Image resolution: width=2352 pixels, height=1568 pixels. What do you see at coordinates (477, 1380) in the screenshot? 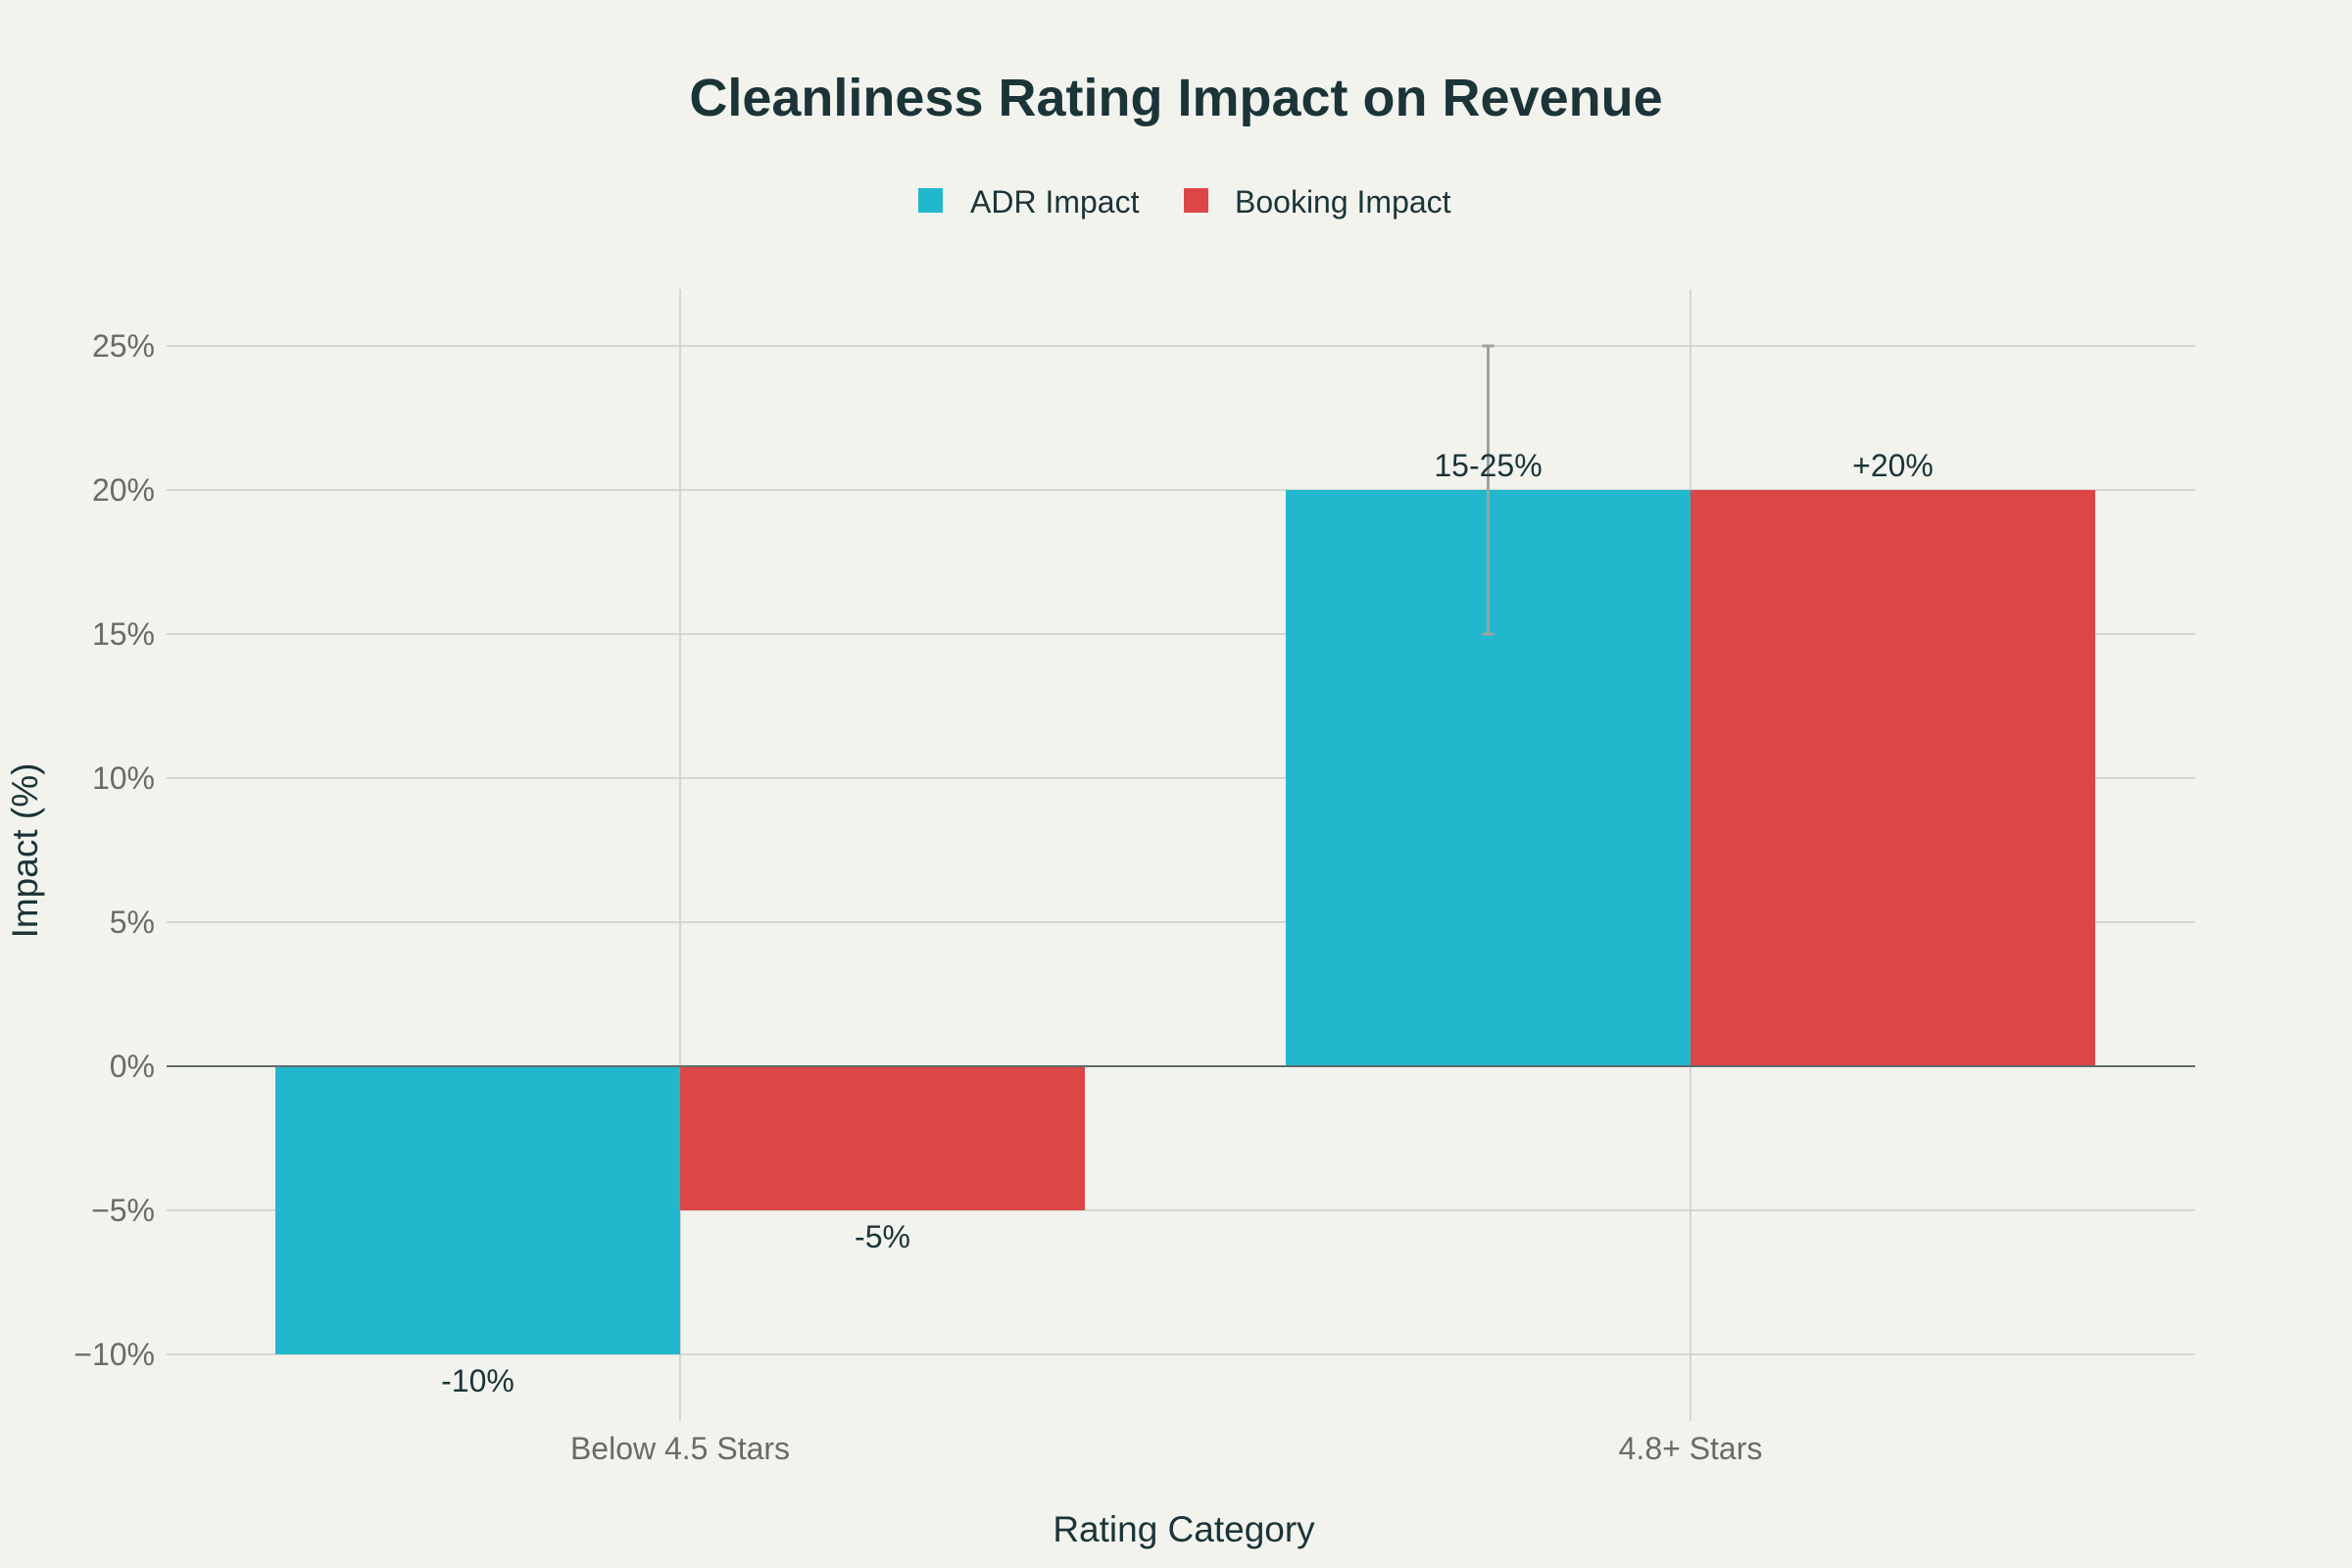
I see `data-label: -10%` at bounding box center [477, 1380].